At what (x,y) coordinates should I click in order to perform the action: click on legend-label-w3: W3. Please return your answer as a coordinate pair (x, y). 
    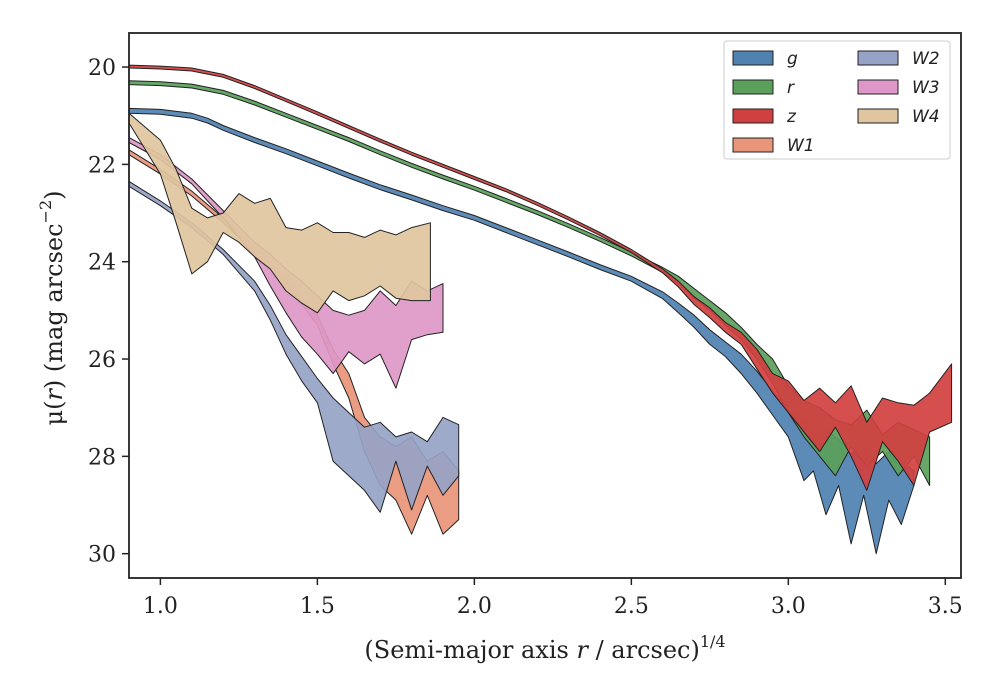
    Looking at the image, I should click on (926, 88).